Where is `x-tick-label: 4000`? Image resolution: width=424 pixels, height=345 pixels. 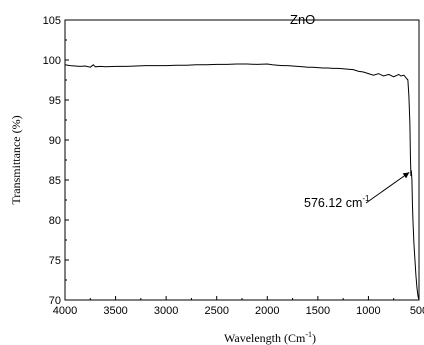
x-tick-label: 4000 is located at coordinates (65, 311).